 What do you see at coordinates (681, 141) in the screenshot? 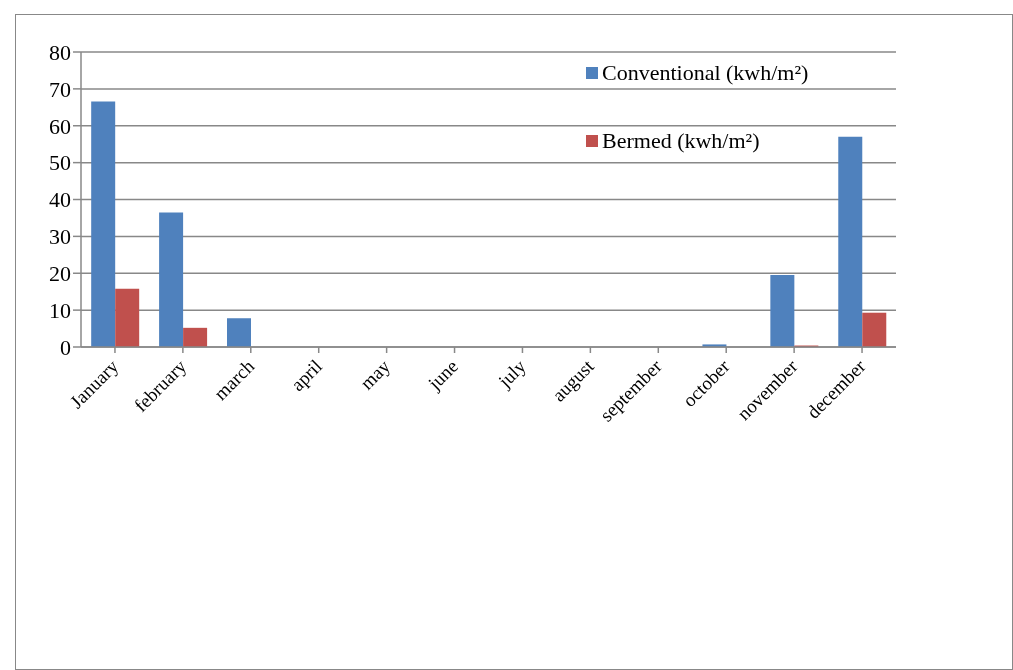
I see `legend-label: Bermed (kwh/m²)` at bounding box center [681, 141].